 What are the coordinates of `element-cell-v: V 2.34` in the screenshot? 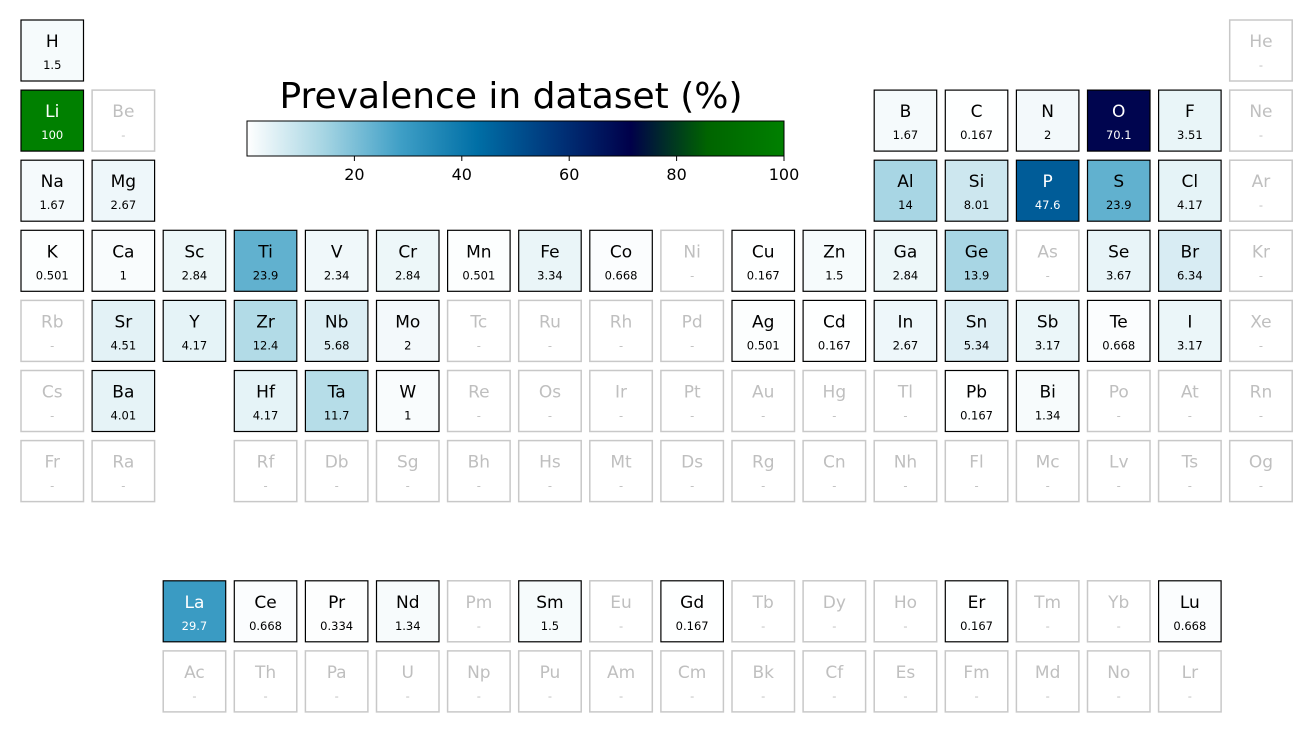 It's located at (336, 260).